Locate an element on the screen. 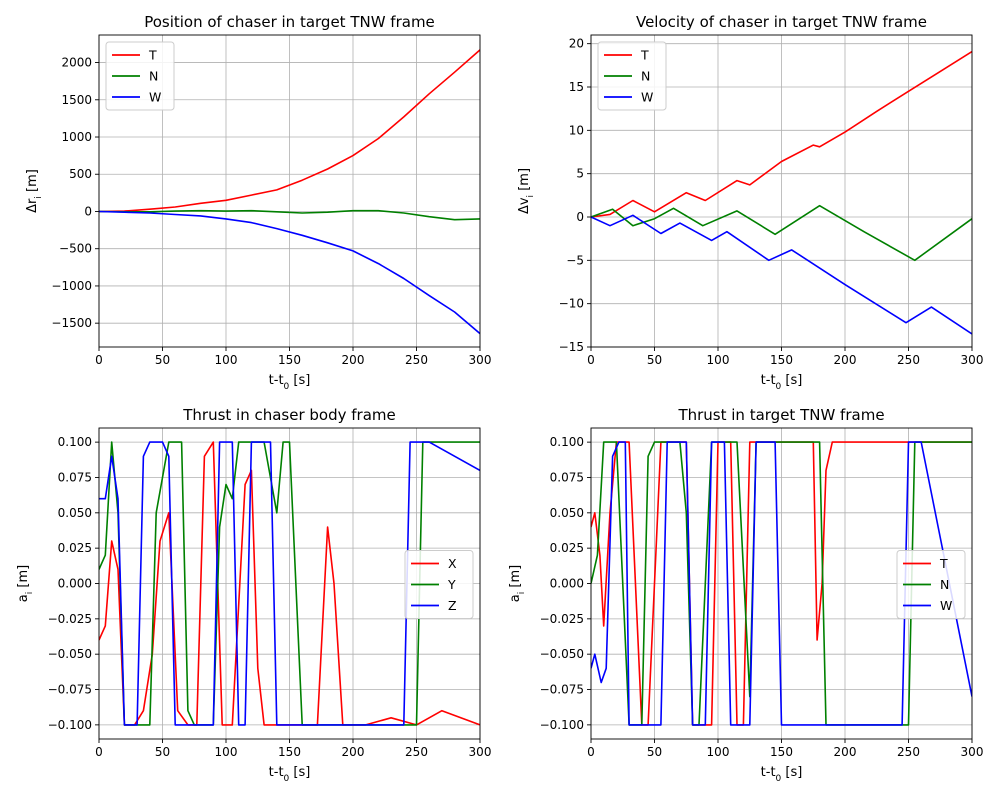 The image size is (1000, 800). y-tick-label: −1500 is located at coordinates (71, 323).